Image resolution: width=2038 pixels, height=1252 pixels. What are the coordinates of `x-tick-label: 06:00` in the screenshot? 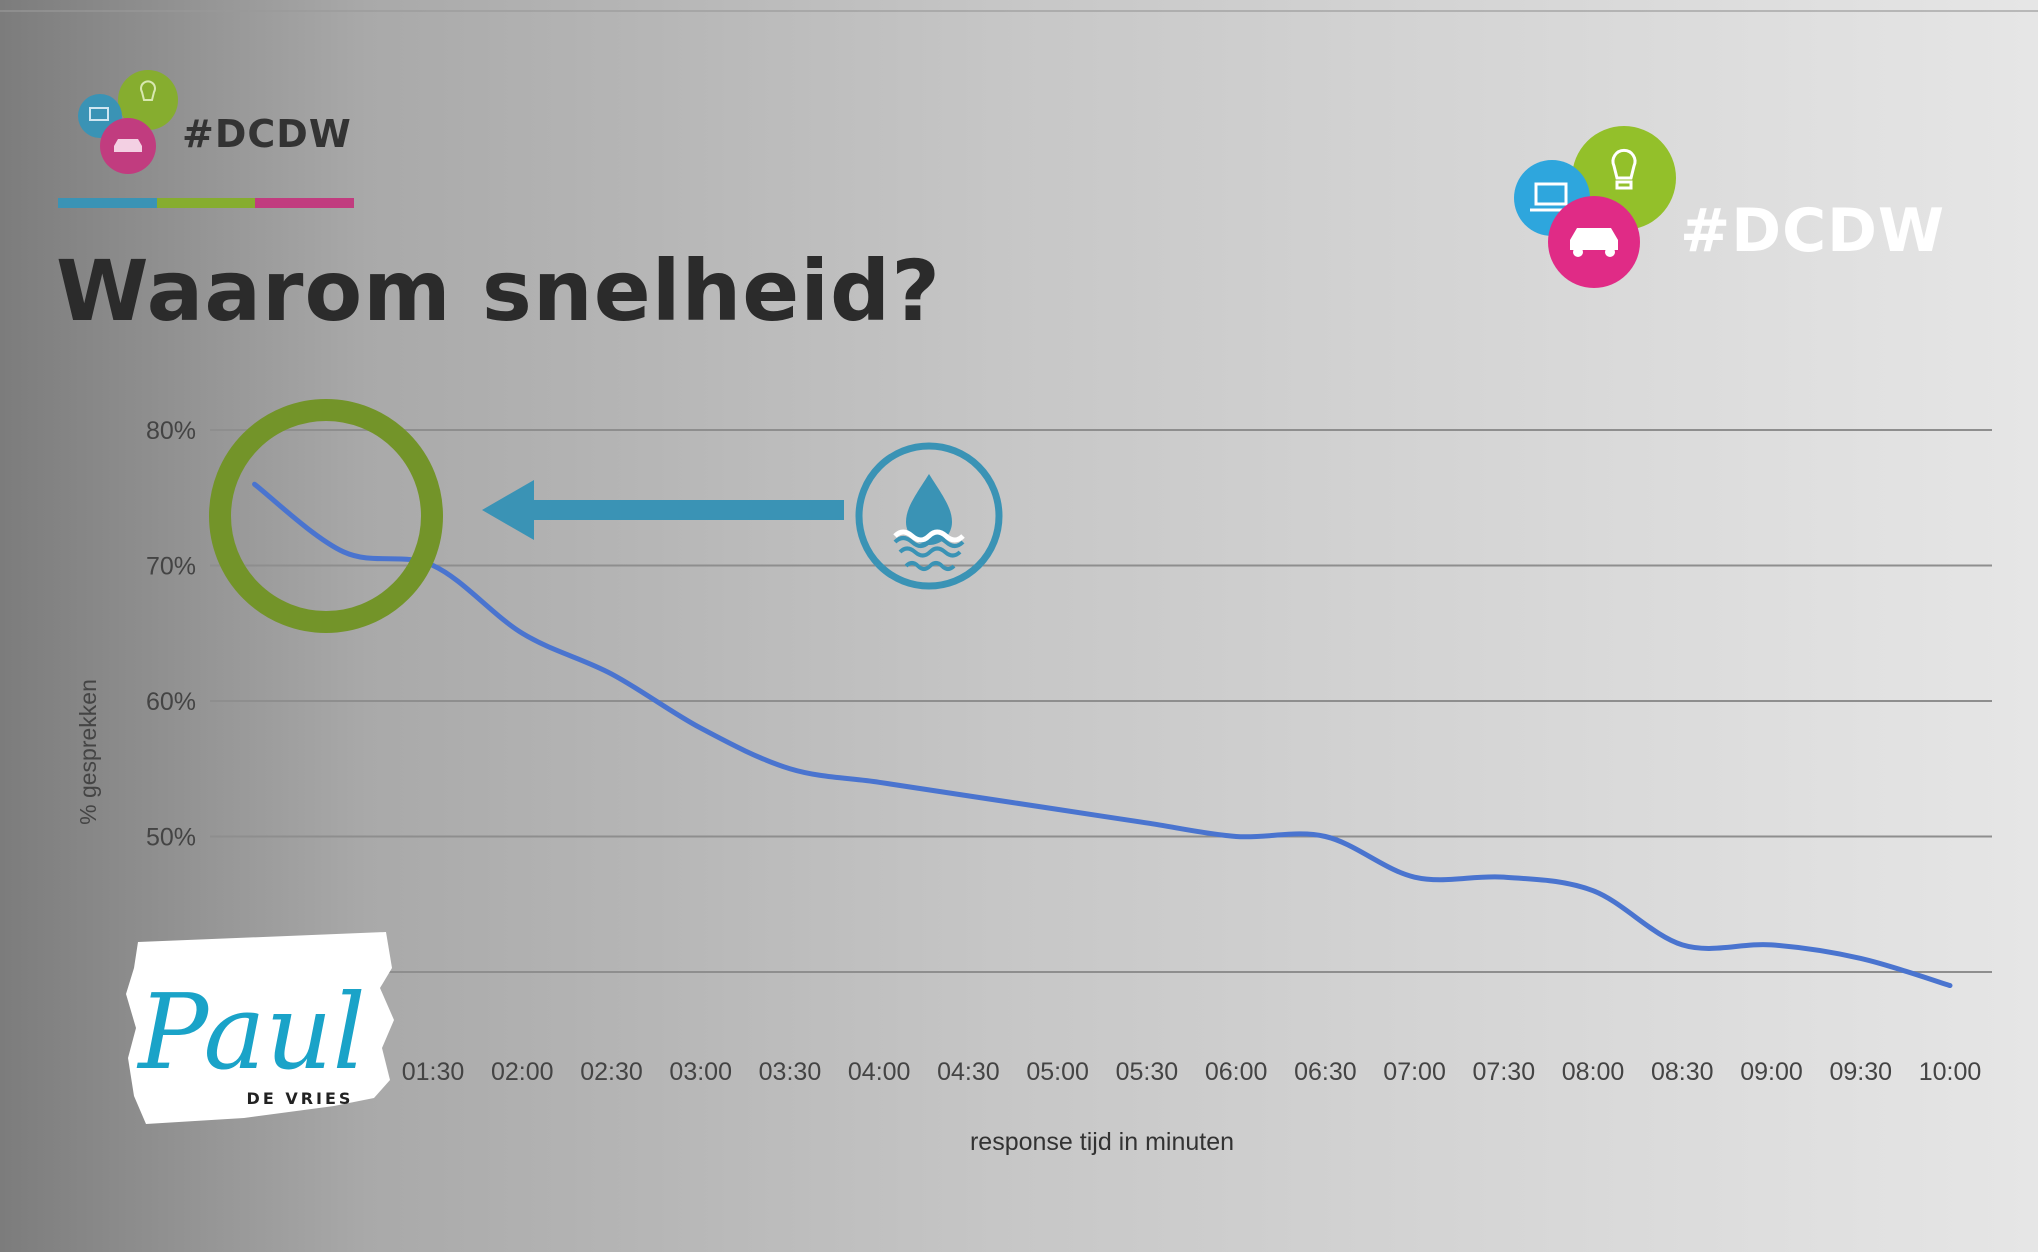 It's located at (1236, 1072).